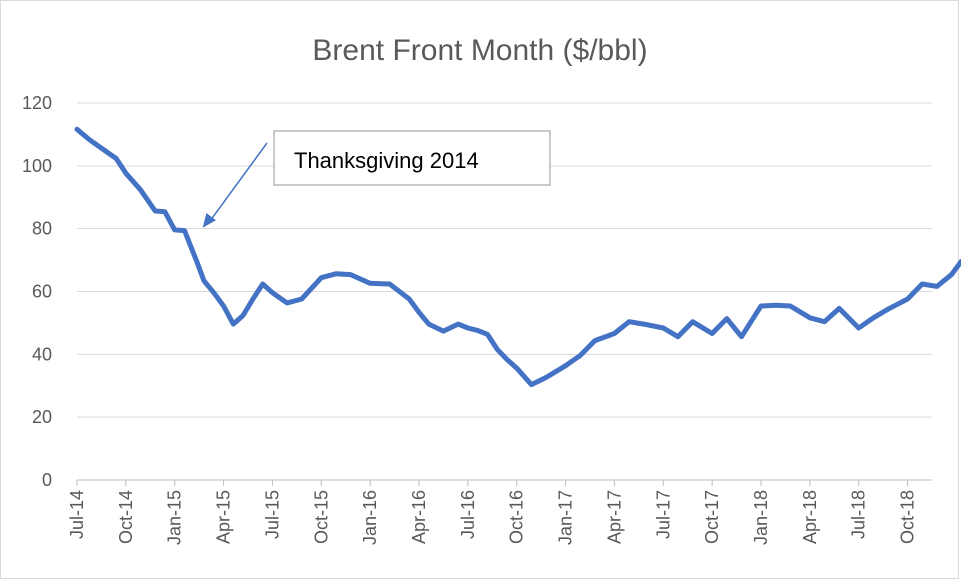  I want to click on x-tick-label: Jul-15, so click(272, 514).